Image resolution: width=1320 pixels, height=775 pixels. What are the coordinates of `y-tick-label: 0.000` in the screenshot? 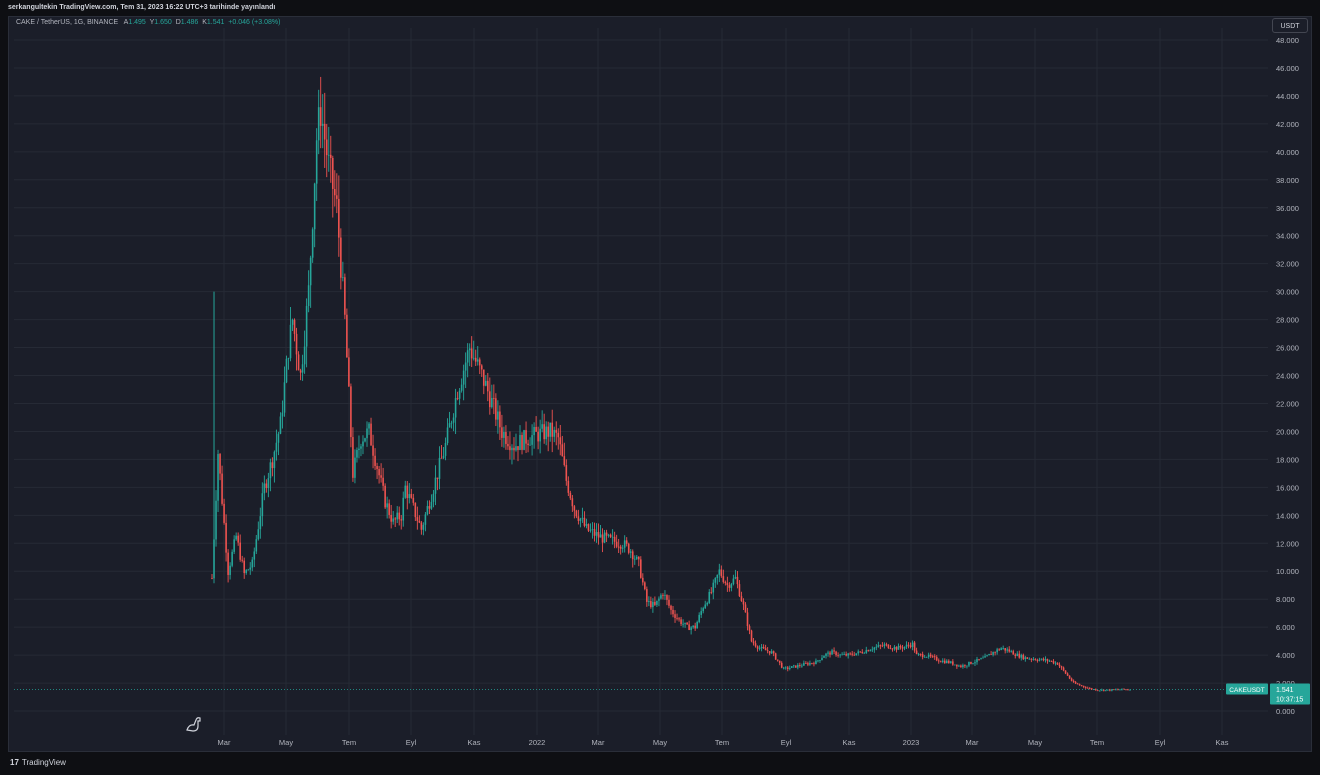 It's located at (1285, 711).